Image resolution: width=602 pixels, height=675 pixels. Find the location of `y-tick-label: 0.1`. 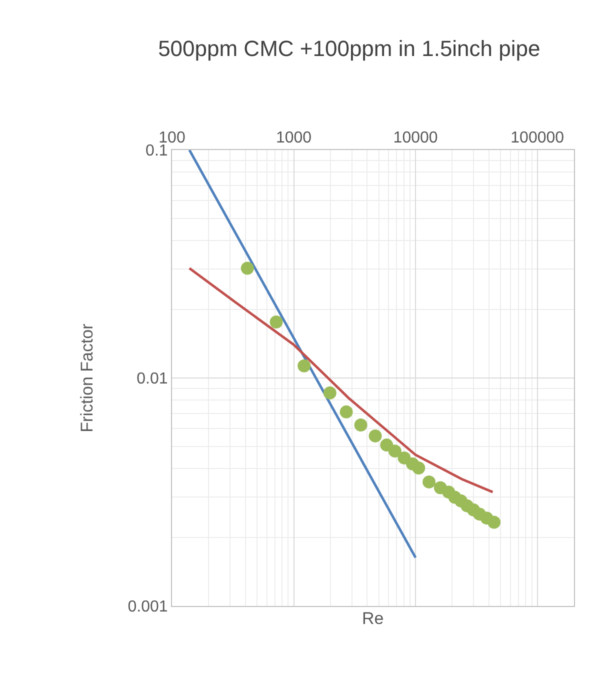

y-tick-label: 0.1 is located at coordinates (157, 151).